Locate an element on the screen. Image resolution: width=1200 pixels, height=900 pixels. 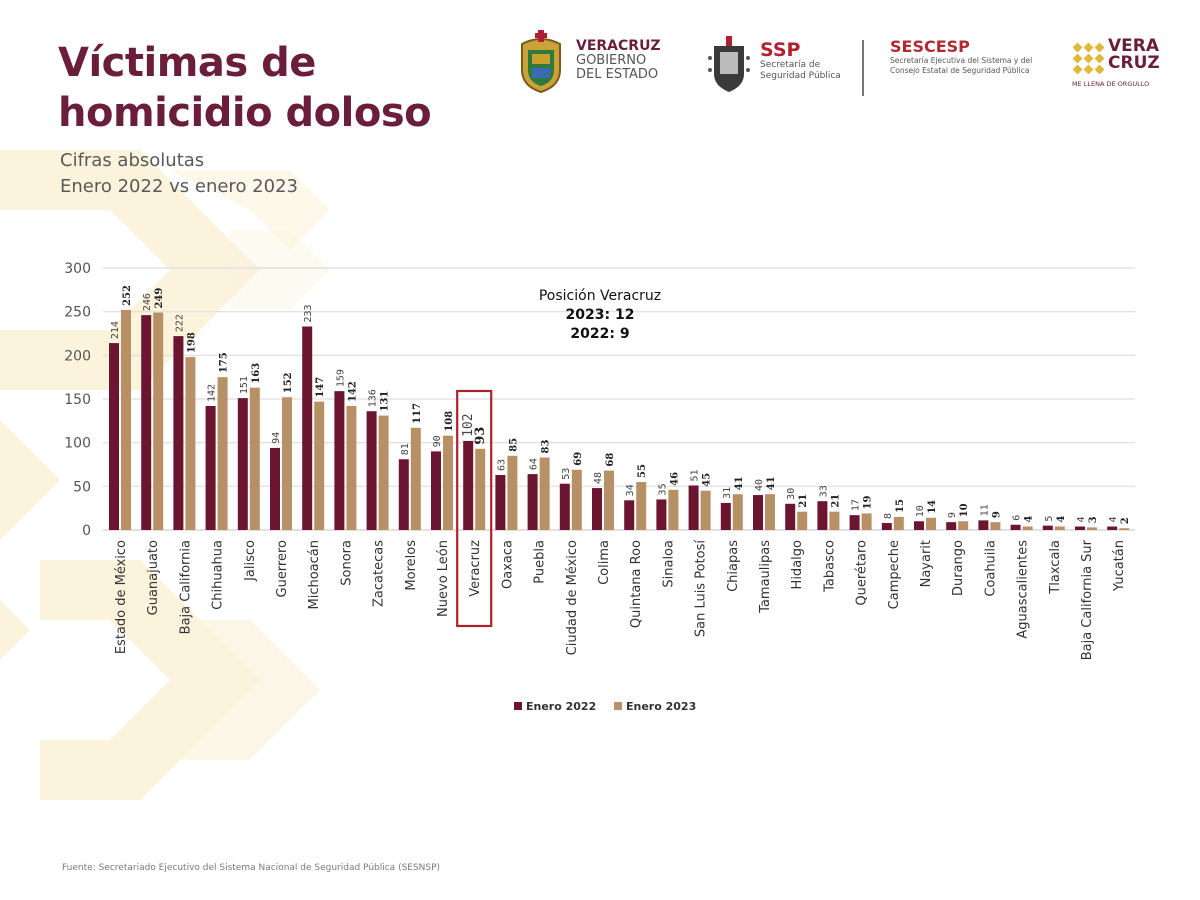
y-tick-label: 0 is located at coordinates (86, 531).